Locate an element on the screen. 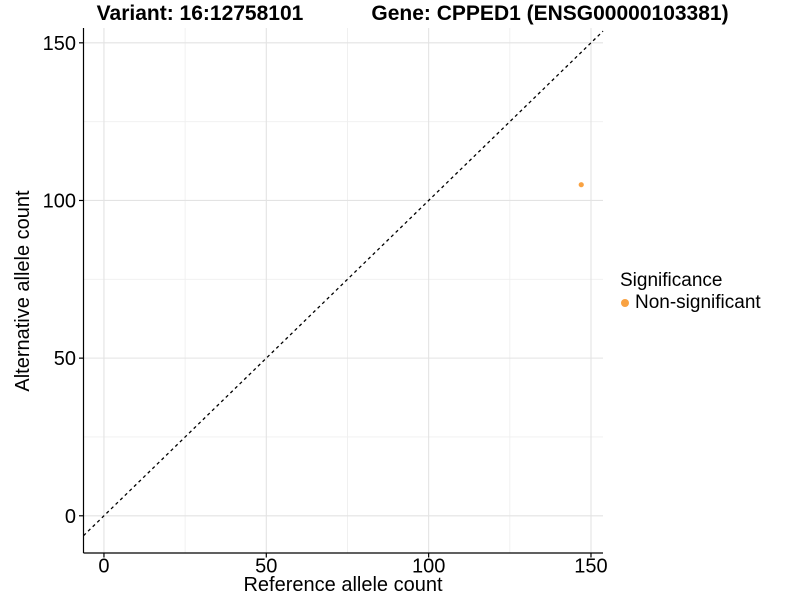 Image resolution: width=800 pixels, height=600 pixels. x-tick-label: 50 is located at coordinates (266, 567).